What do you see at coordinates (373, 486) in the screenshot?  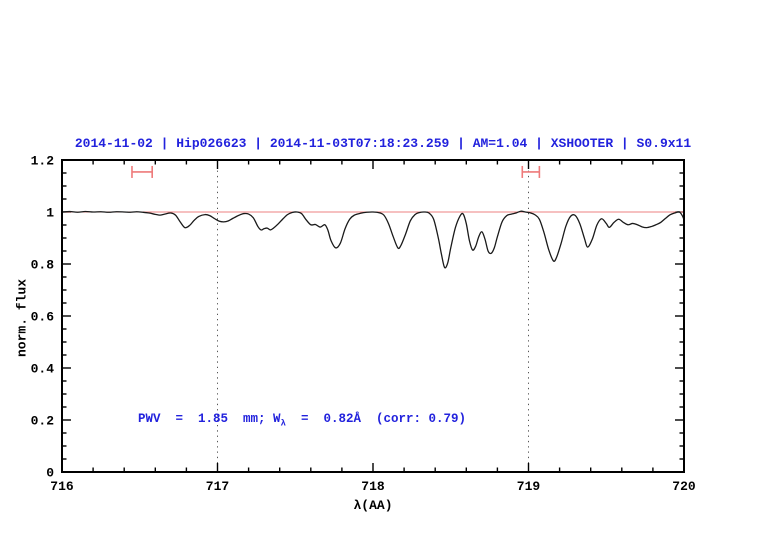 I see `x-tick-label: 718` at bounding box center [373, 486].